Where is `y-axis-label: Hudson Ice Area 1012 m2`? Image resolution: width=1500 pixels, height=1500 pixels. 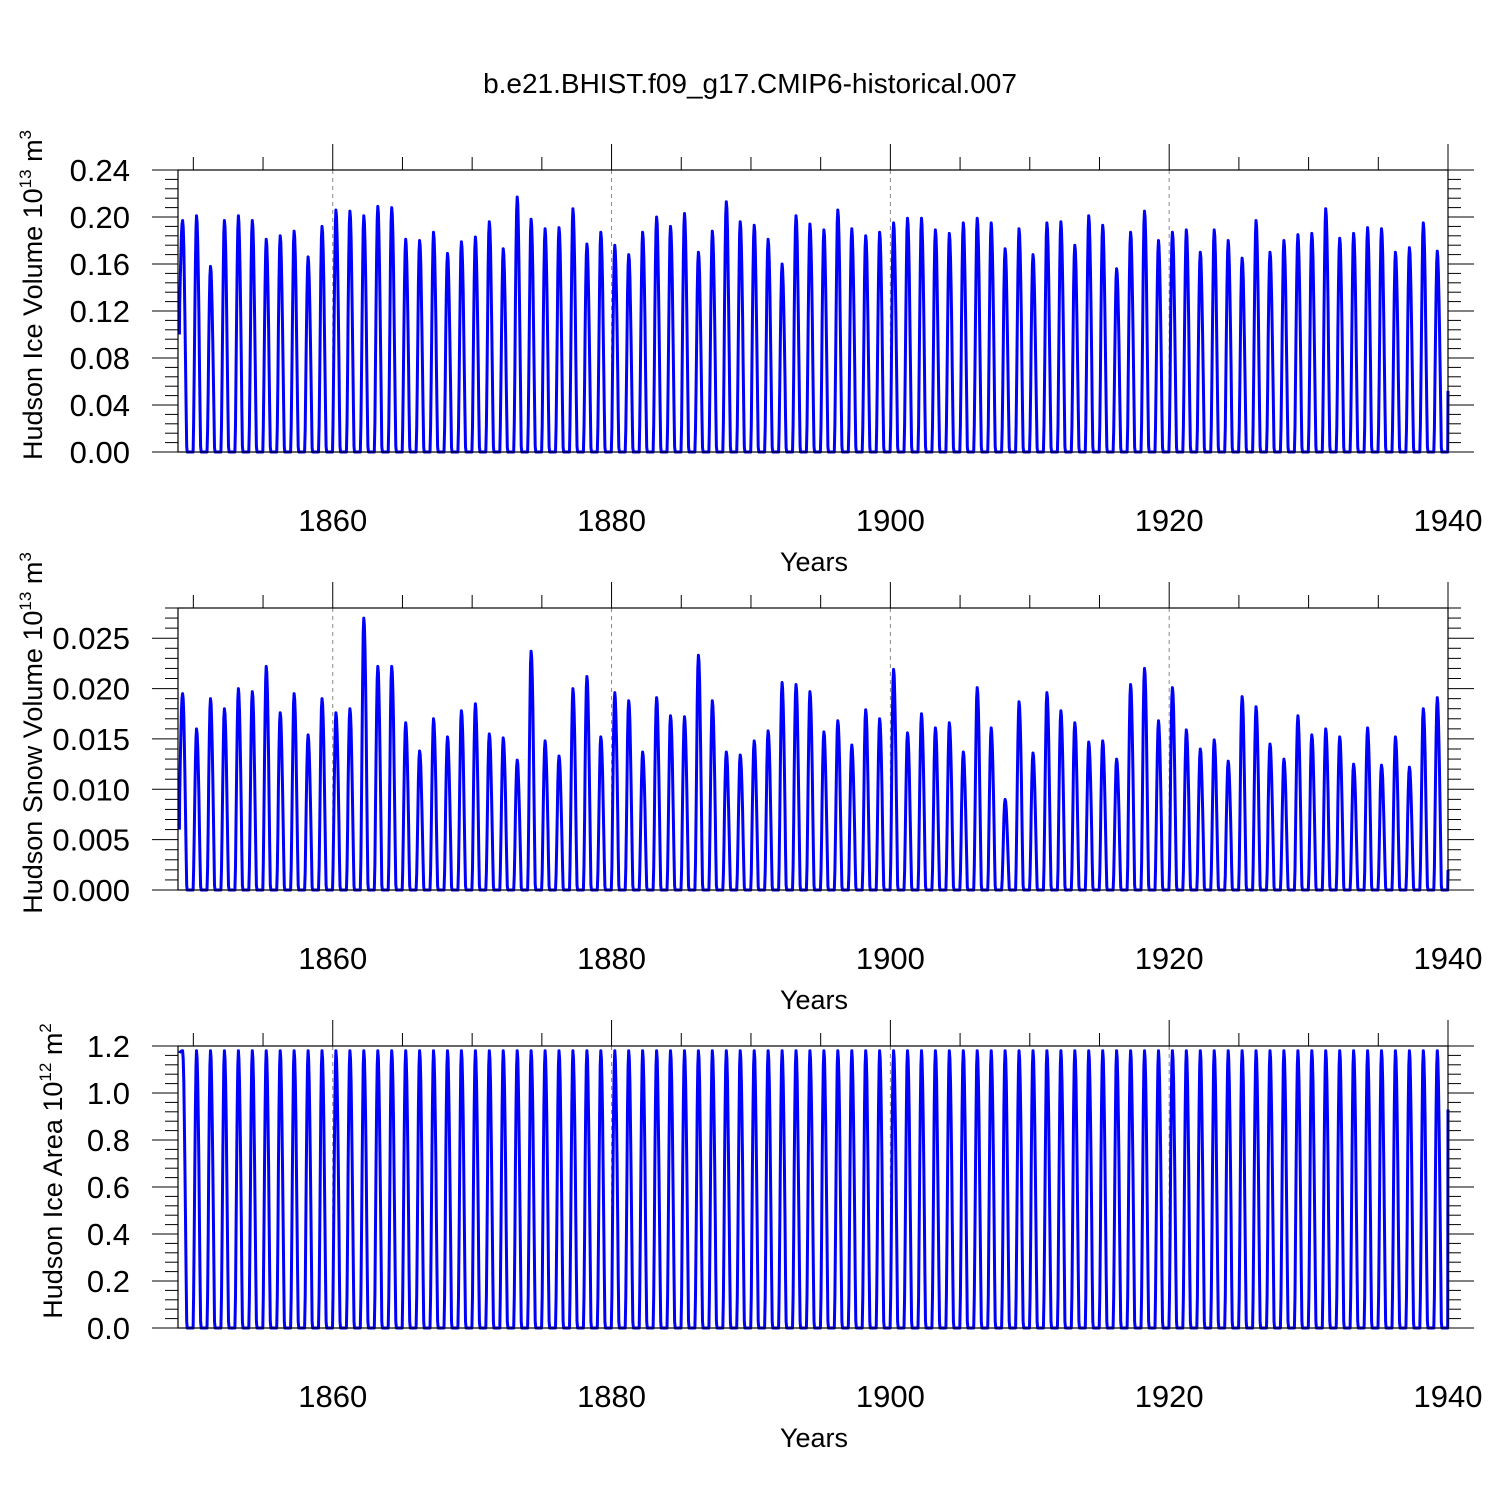 y-axis-label: Hudson Ice Area 1012 m2 is located at coordinates (52, 1171).